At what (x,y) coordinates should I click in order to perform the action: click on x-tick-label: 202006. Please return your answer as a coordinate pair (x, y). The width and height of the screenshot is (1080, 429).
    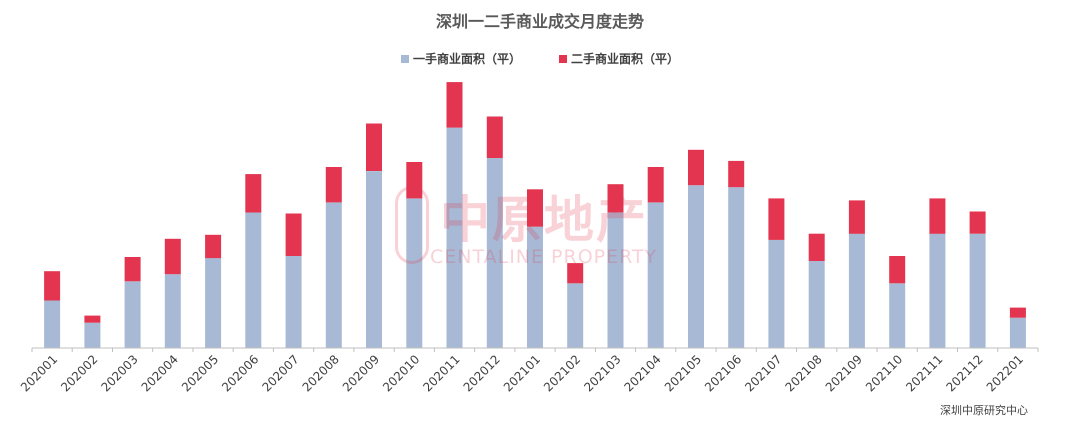
    Looking at the image, I should click on (240, 373).